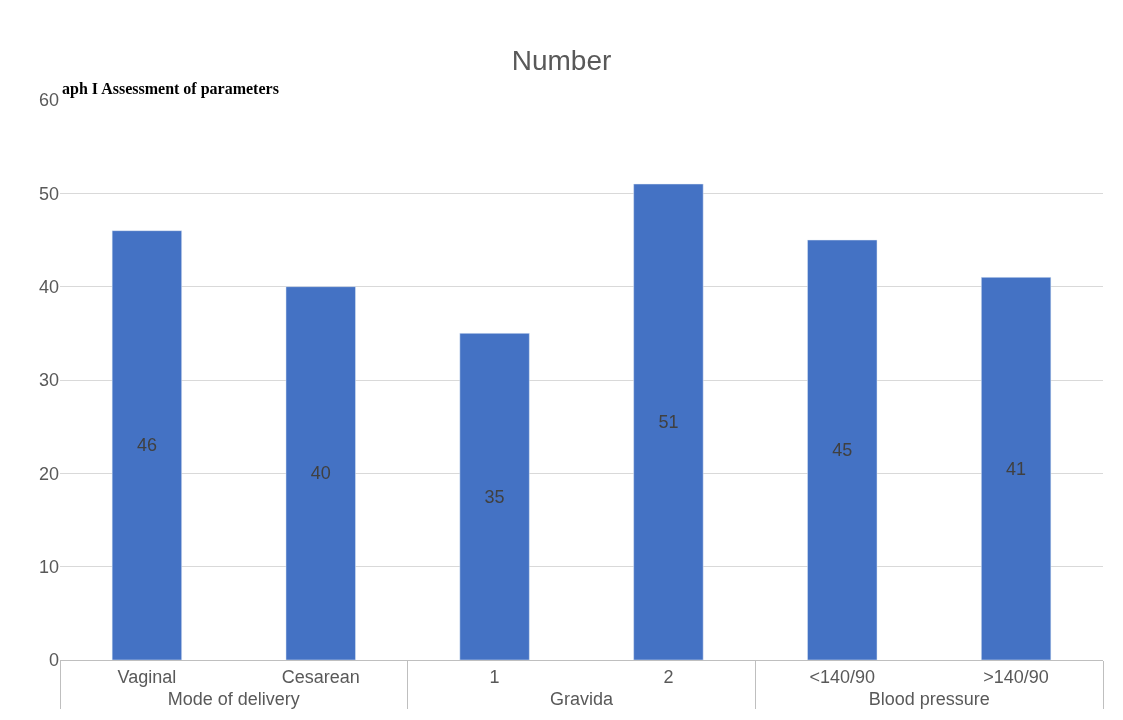  Describe the element at coordinates (929, 698) in the screenshot. I see `text: Blood pressure` at that location.